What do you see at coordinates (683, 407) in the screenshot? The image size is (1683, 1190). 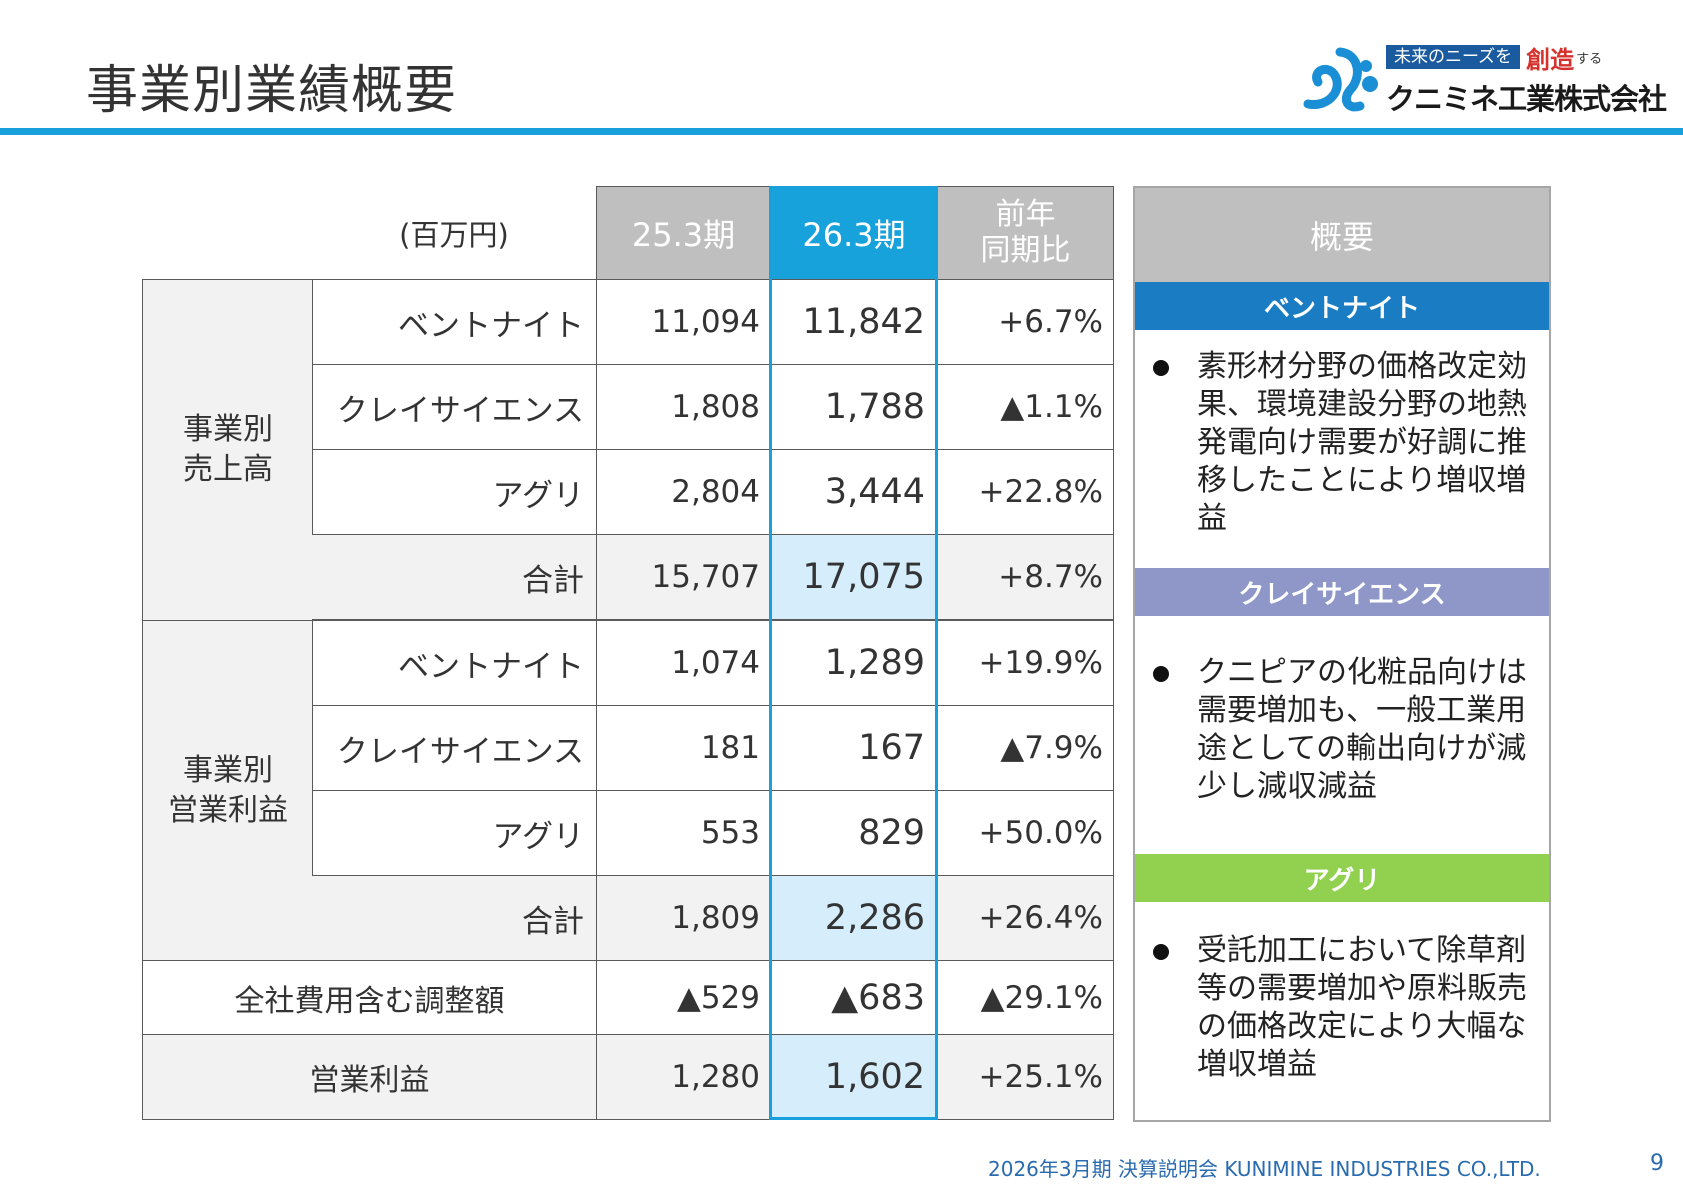 I see `sales-row-prev: 1,808` at bounding box center [683, 407].